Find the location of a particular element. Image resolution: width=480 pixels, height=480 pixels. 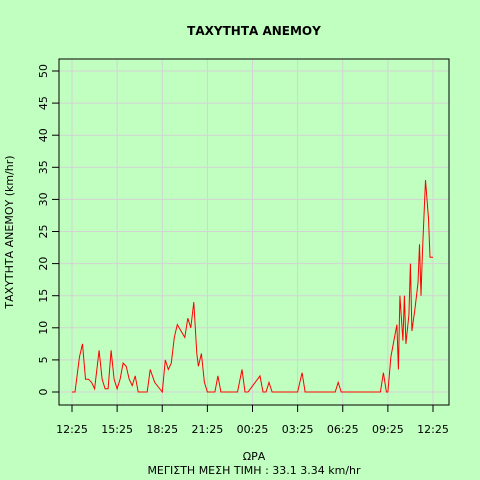

x-axis-label: ΩΡΑ is located at coordinates (254, 456).